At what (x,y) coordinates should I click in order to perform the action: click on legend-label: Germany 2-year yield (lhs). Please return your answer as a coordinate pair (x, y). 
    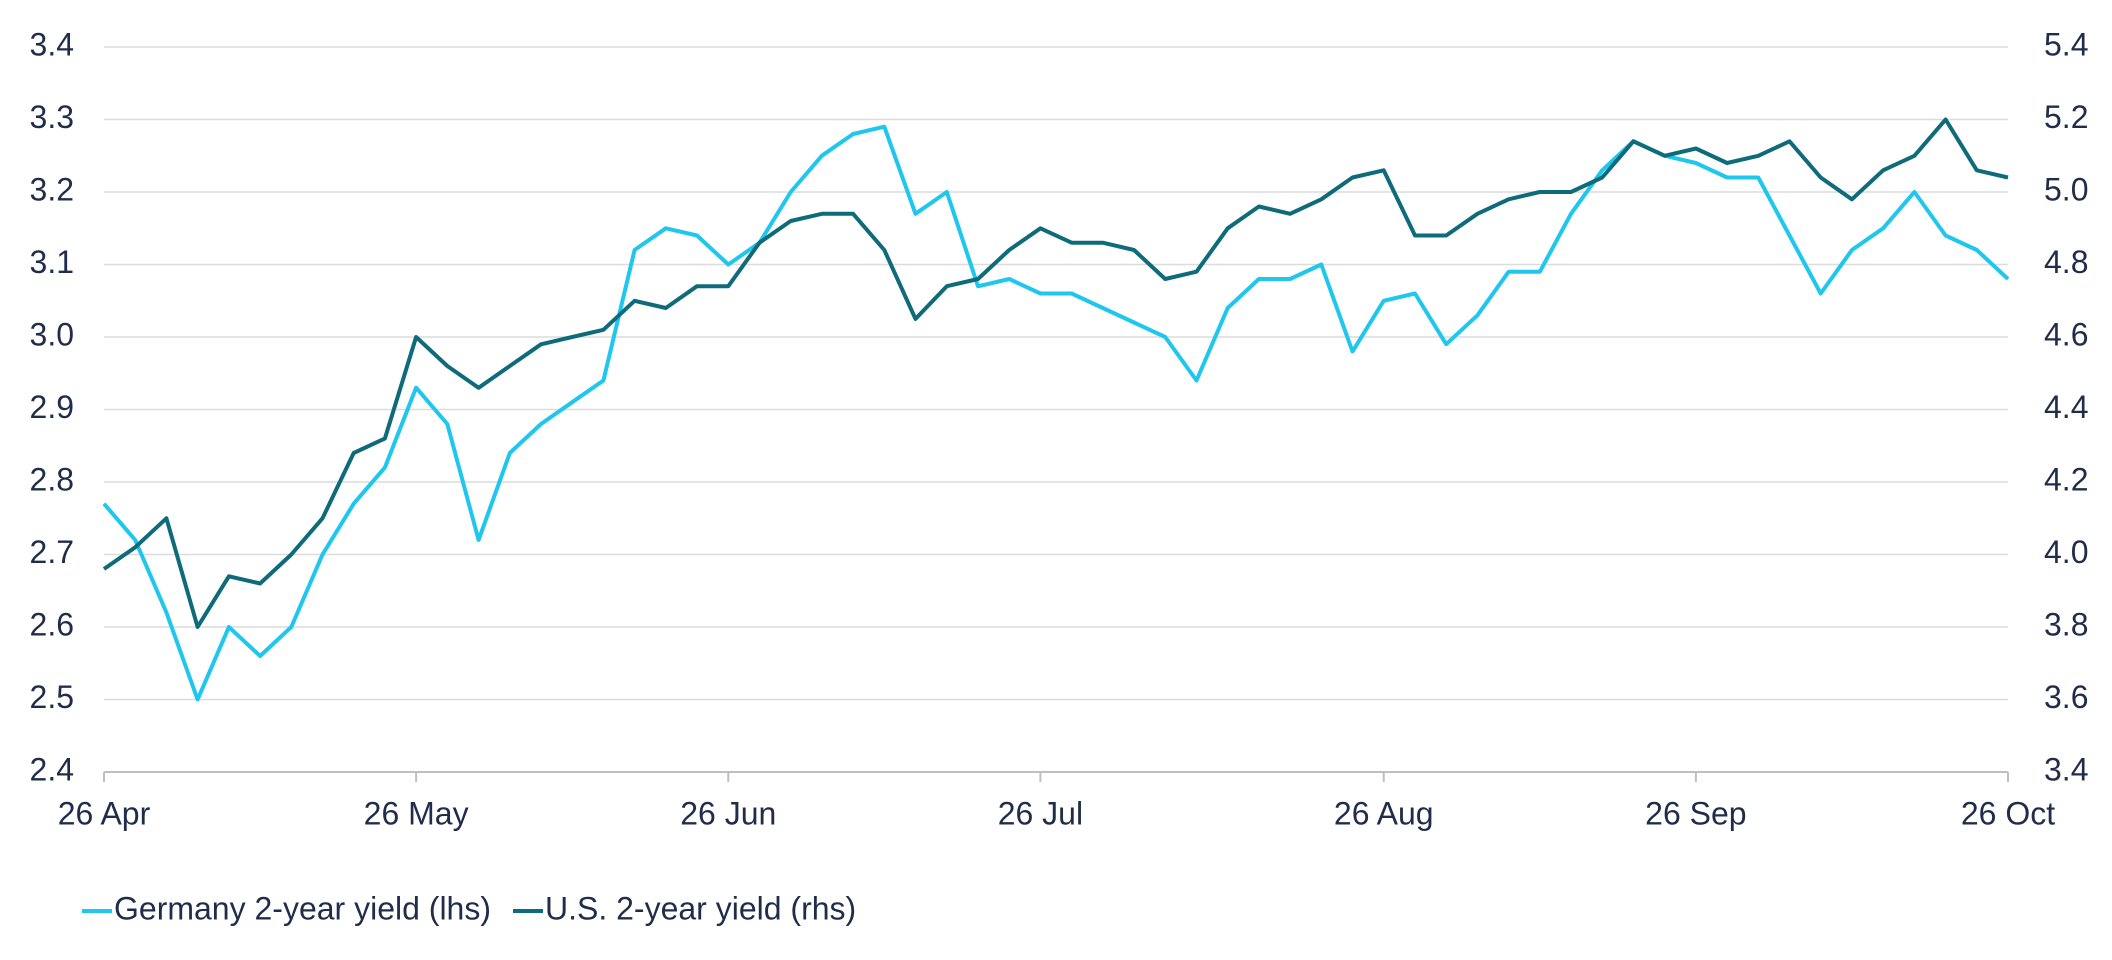
    Looking at the image, I should click on (302, 908).